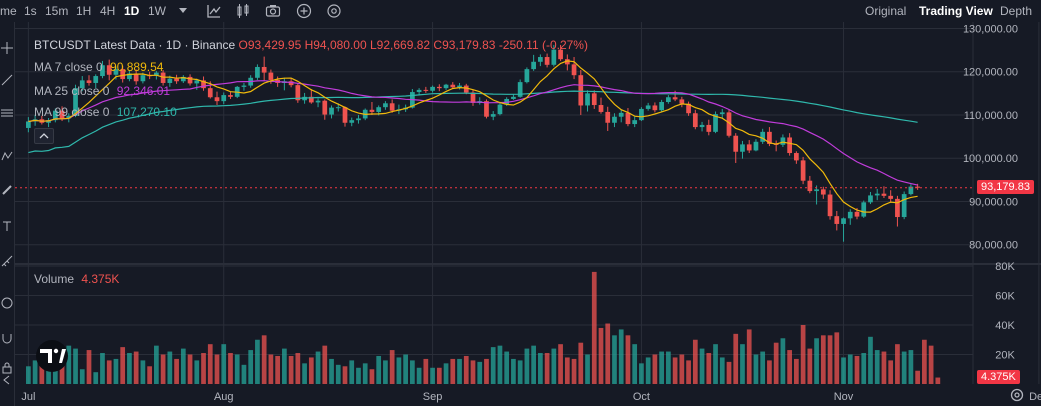  Describe the element at coordinates (214, 11) in the screenshot. I see `indicators-icon` at that location.